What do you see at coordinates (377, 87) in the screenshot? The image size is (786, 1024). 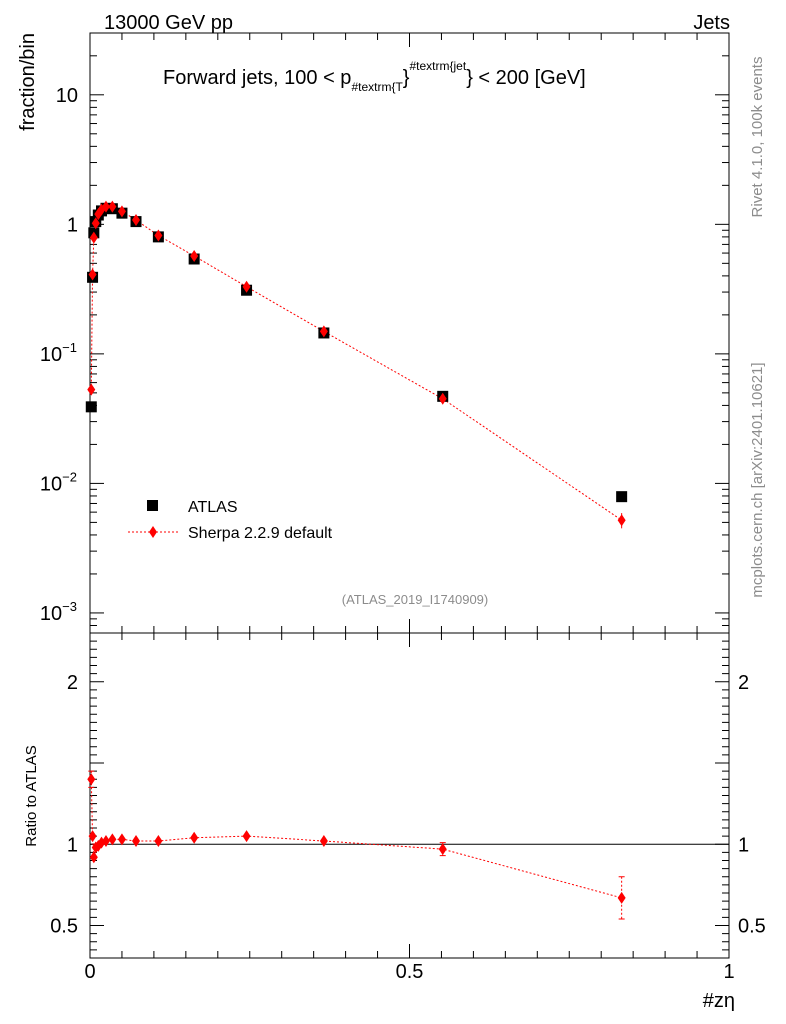 I see `title-subscript: #textrm{T` at bounding box center [377, 87].